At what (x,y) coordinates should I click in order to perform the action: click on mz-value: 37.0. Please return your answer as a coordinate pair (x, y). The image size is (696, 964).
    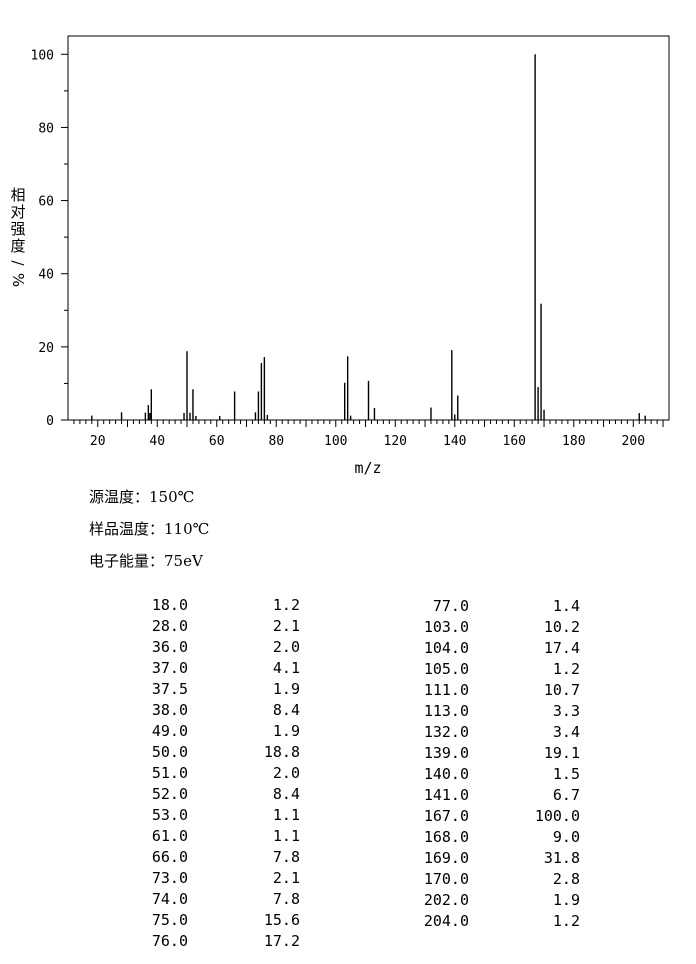
    Looking at the image, I should click on (169, 668).